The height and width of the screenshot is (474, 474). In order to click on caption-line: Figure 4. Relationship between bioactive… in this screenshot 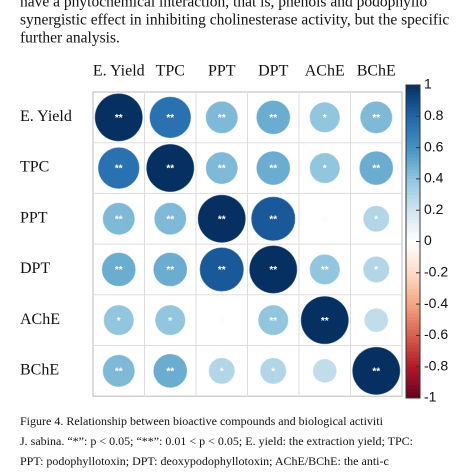, I will do `click(202, 421)`.